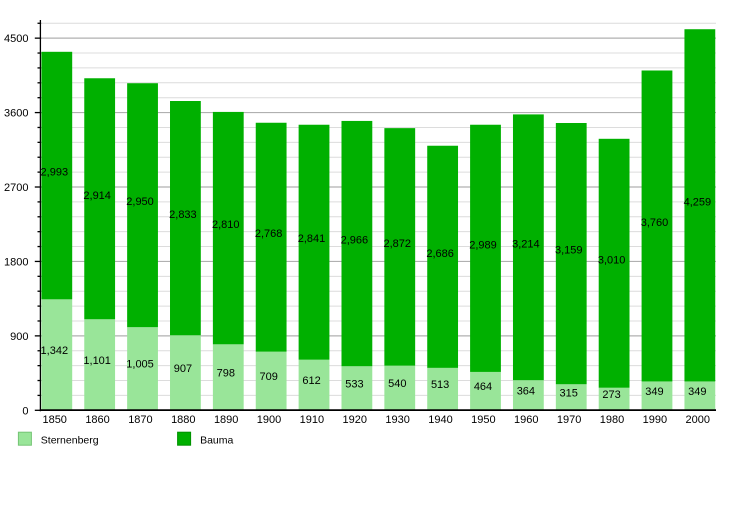  Describe the element at coordinates (312, 420) in the screenshot. I see `svg-text: 1910` at that location.